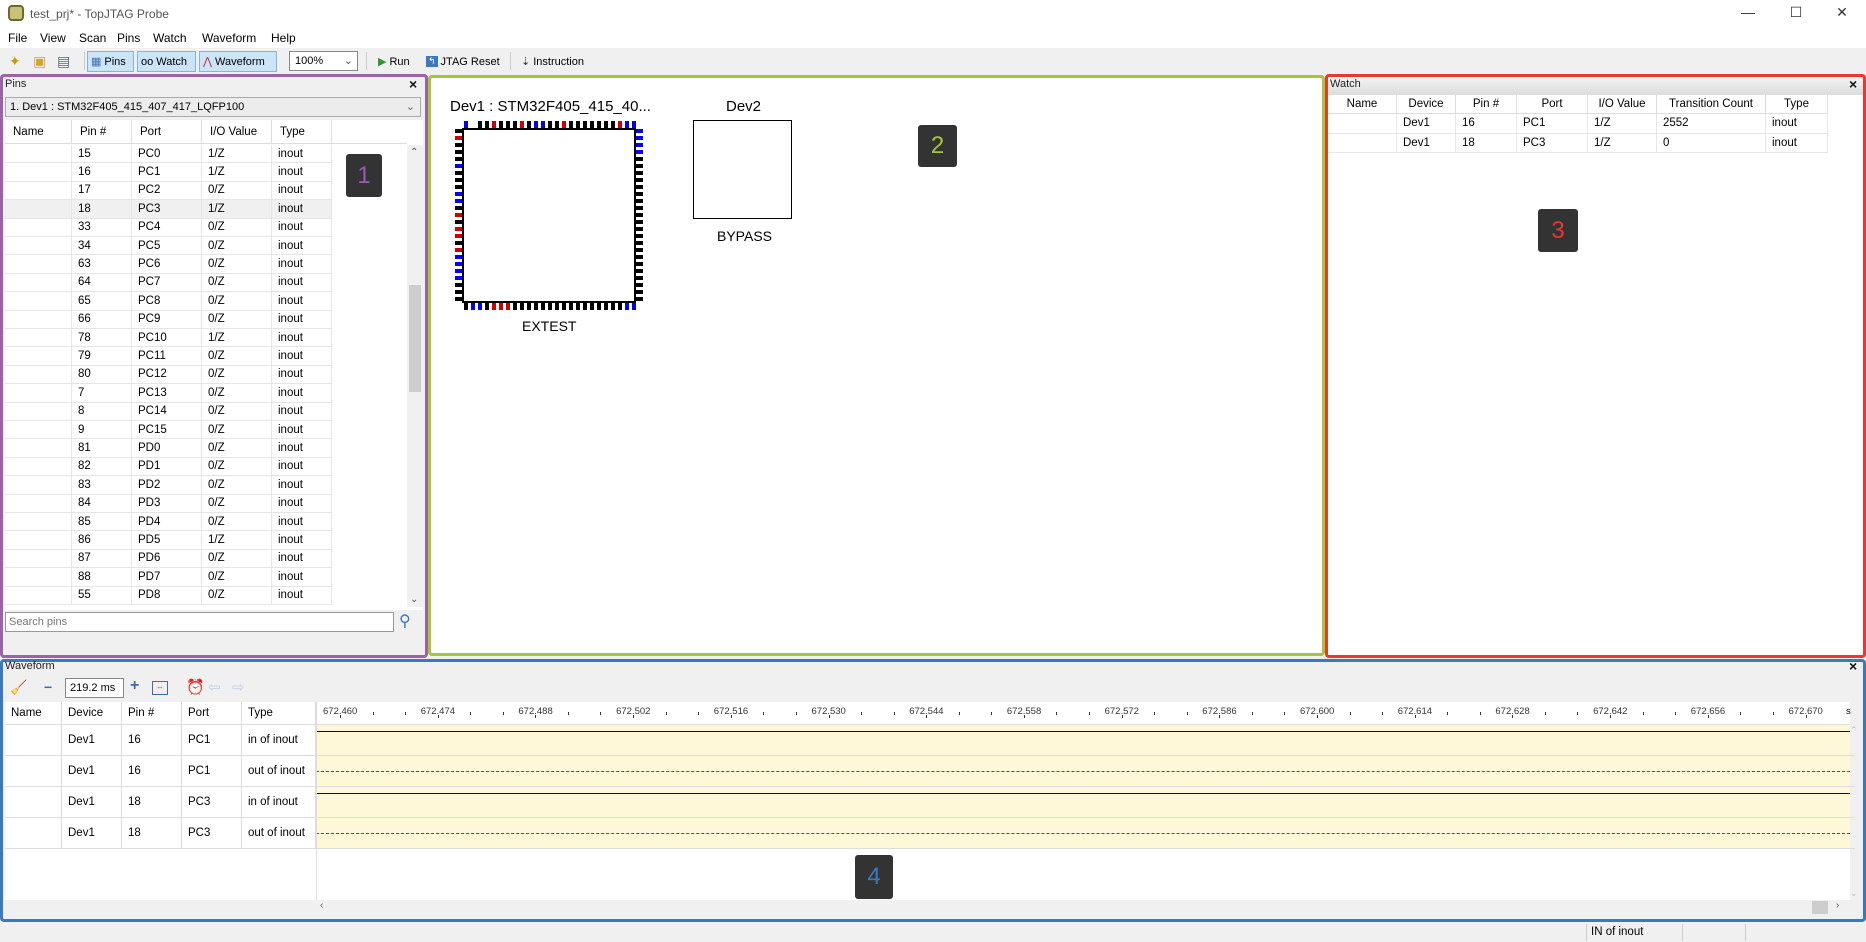 The height and width of the screenshot is (942, 1866). Describe the element at coordinates (930, 833) in the screenshot. I see `waveform-row: Dev1 18 PC3 out of inout` at that location.